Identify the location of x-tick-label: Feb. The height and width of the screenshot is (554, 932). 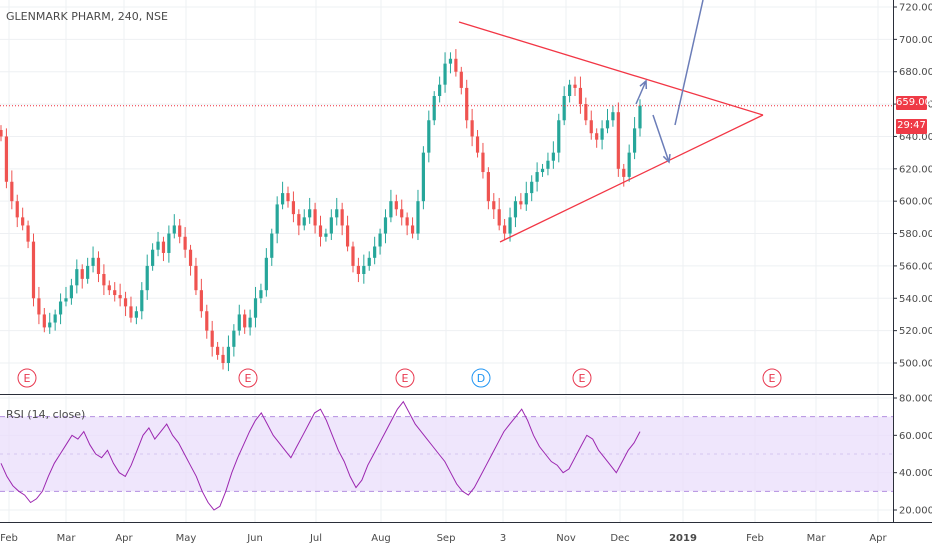
(9, 538).